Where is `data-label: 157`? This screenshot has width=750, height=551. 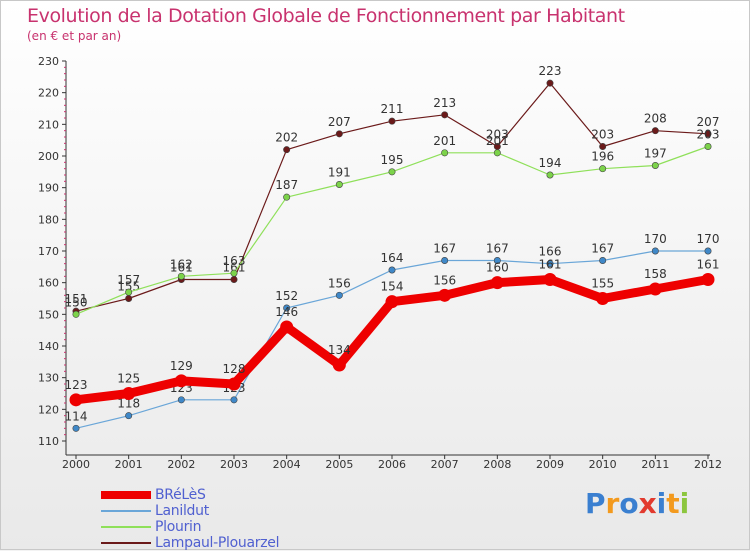 data-label: 157 is located at coordinates (128, 280).